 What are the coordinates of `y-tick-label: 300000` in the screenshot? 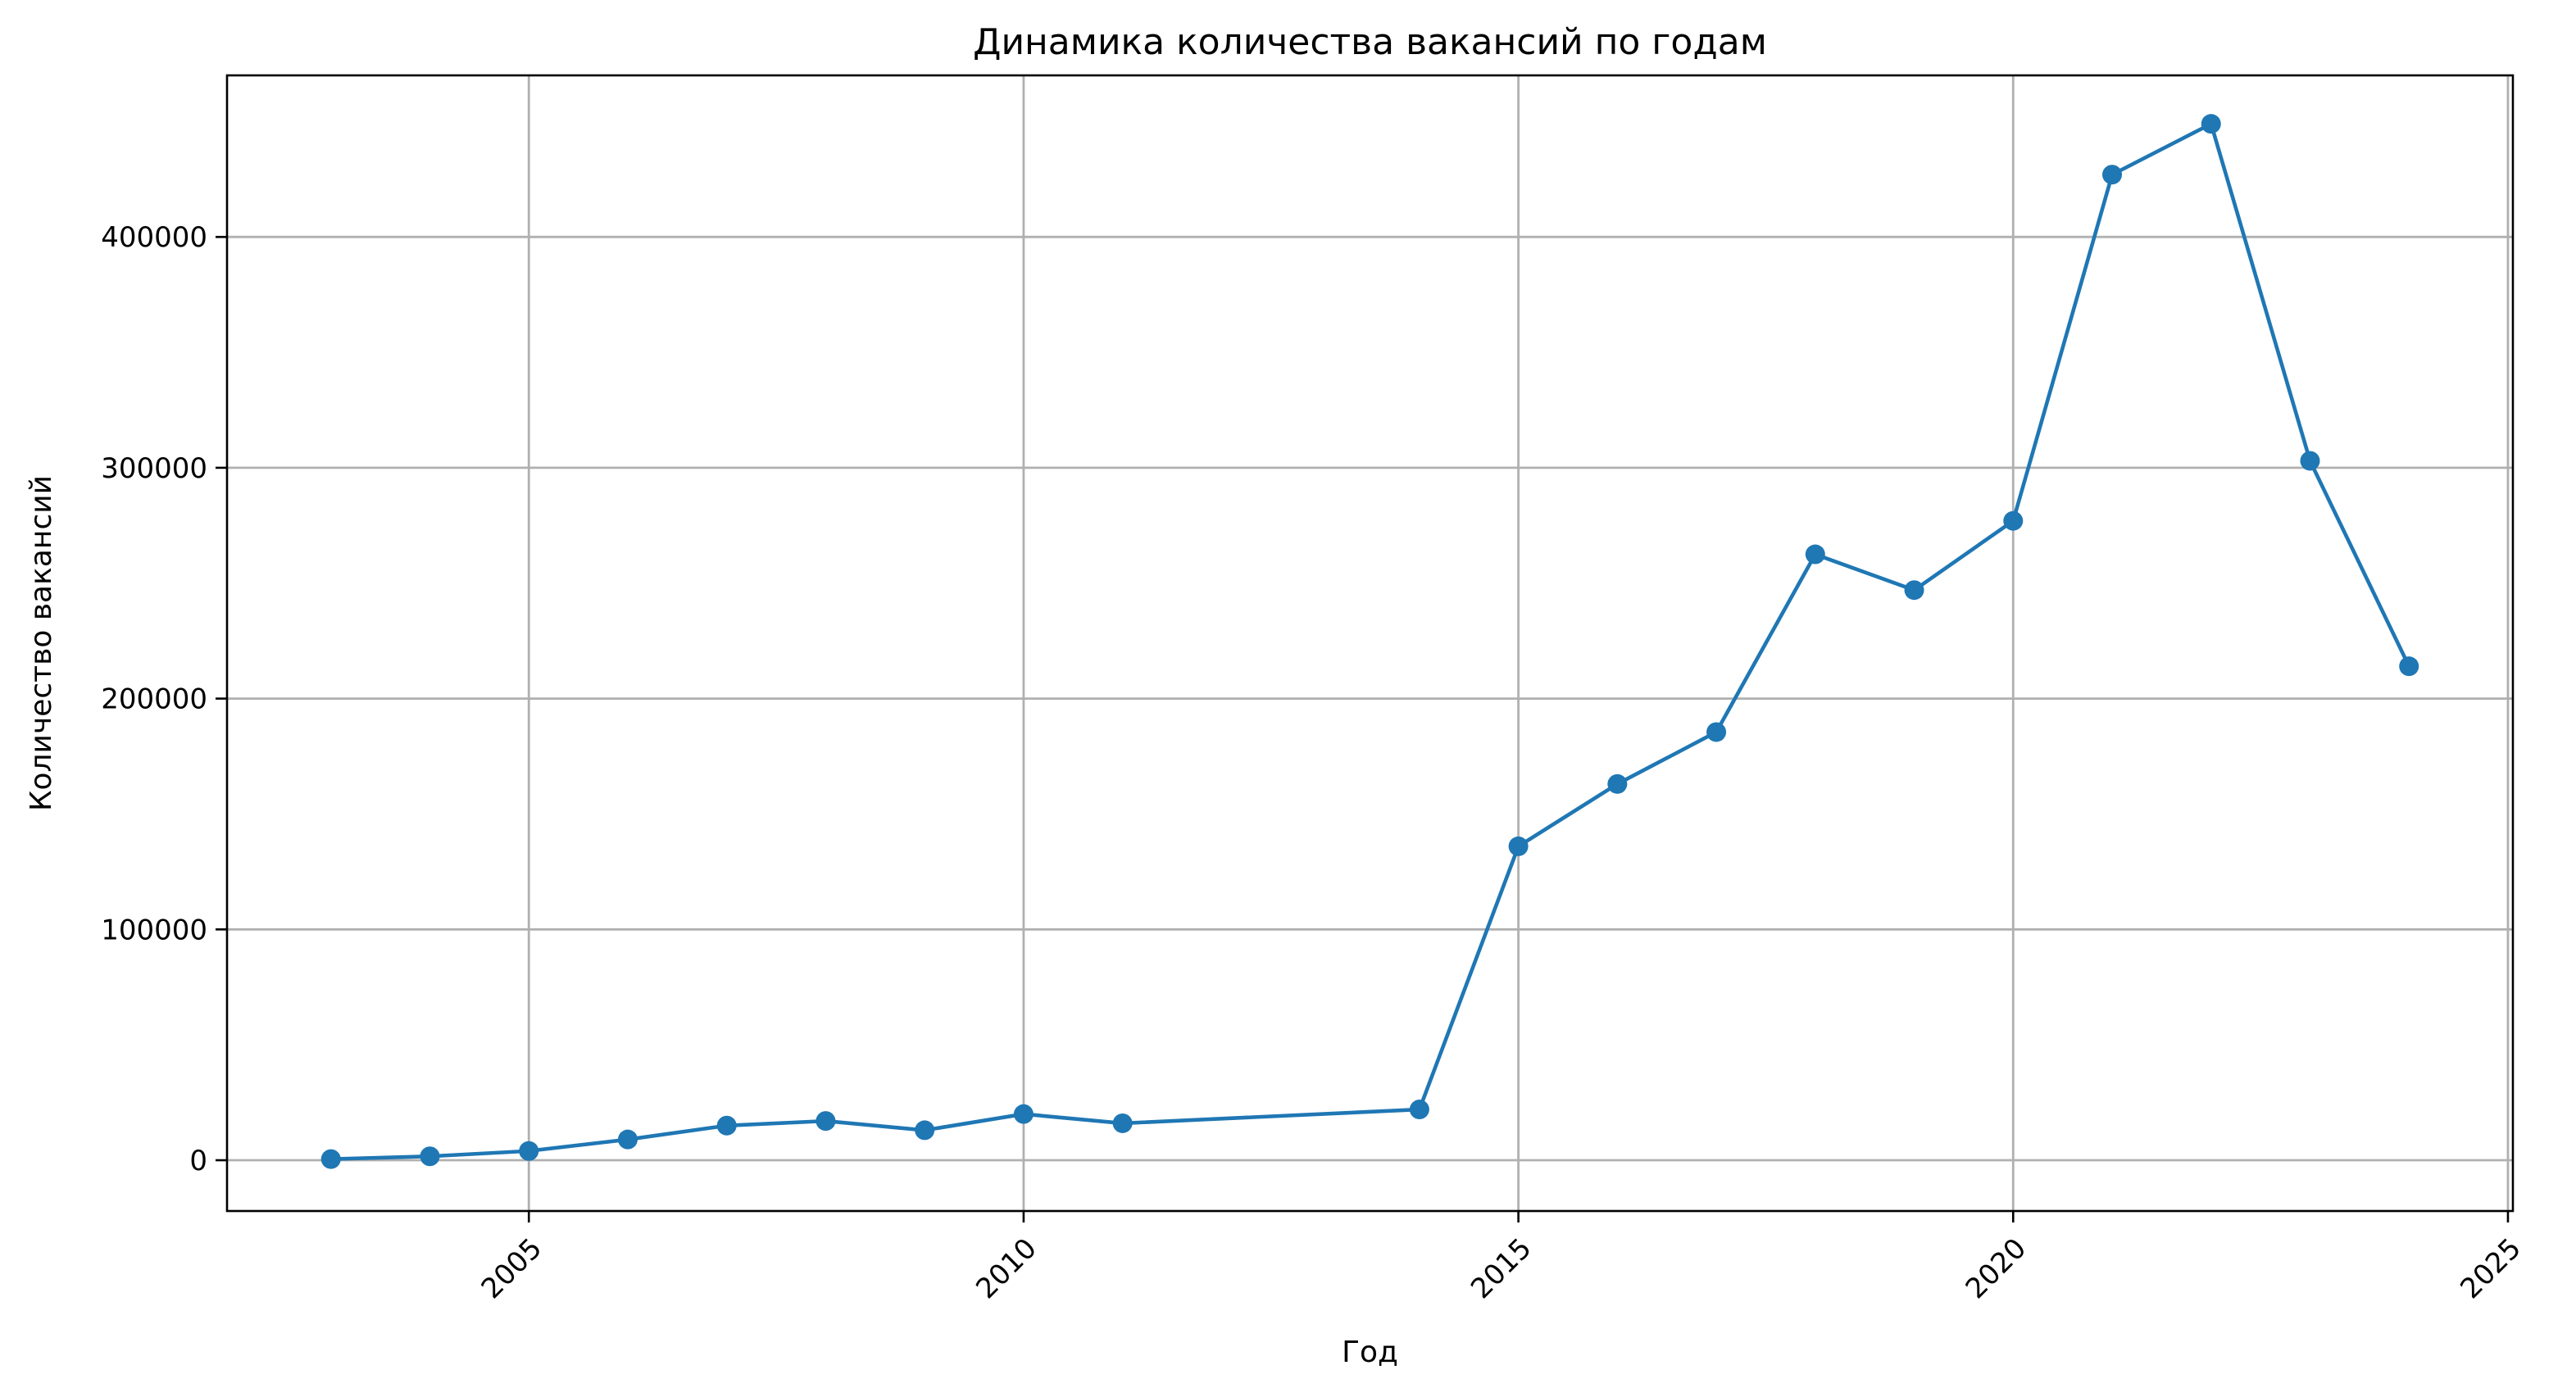 It's located at (154, 469).